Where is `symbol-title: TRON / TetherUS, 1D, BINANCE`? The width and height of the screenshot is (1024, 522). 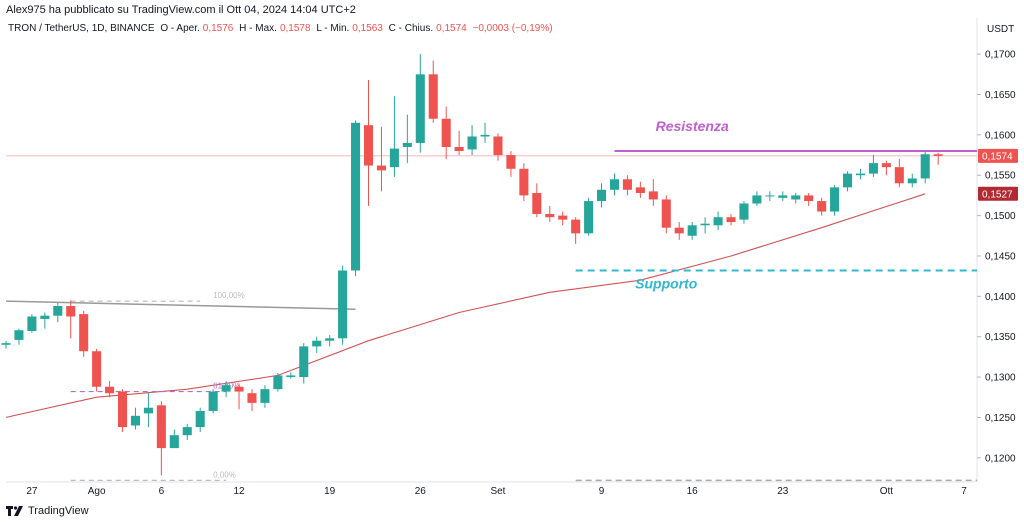
symbol-title: TRON / TetherUS, 1D, BINANCE is located at coordinates (81, 28).